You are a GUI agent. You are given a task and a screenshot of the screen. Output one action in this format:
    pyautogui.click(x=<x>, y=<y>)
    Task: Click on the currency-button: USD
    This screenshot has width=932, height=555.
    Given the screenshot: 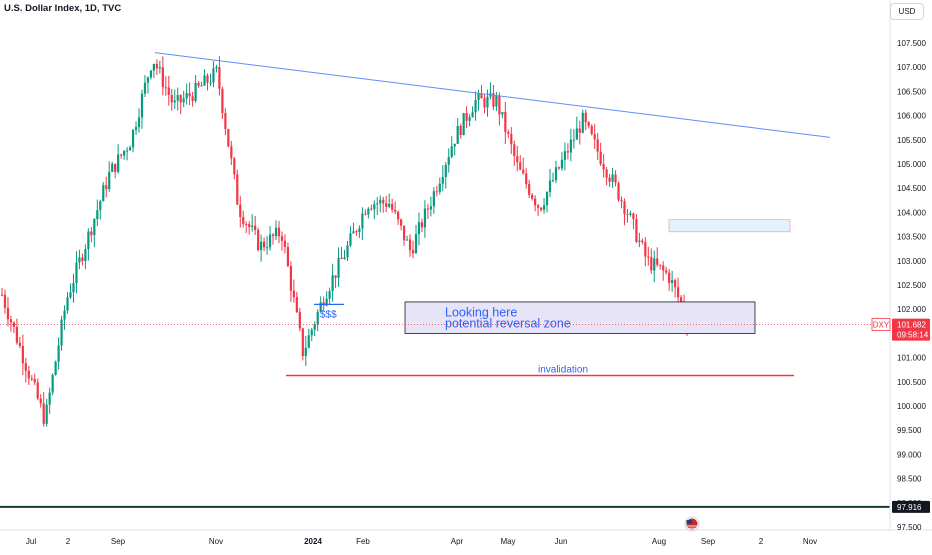 What is the action you would take?
    pyautogui.click(x=907, y=11)
    